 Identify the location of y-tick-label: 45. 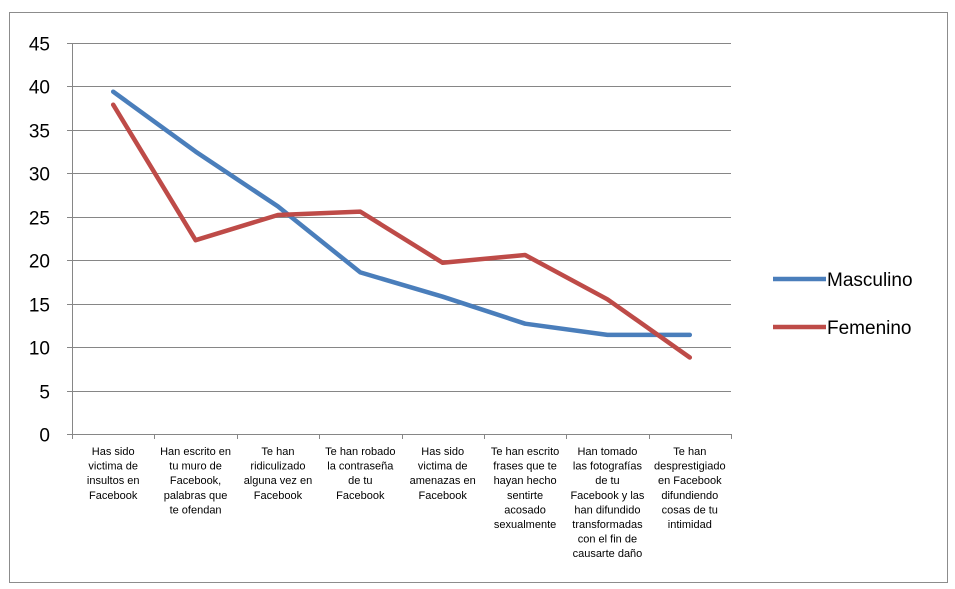
(39, 45).